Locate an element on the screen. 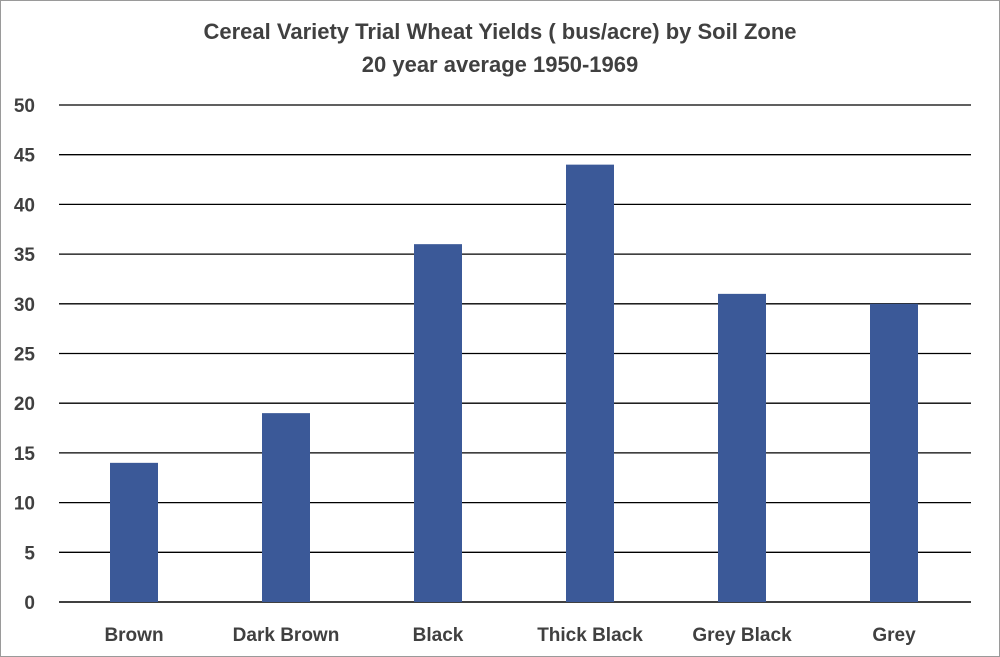  x-category-label: Brown is located at coordinates (133, 635).